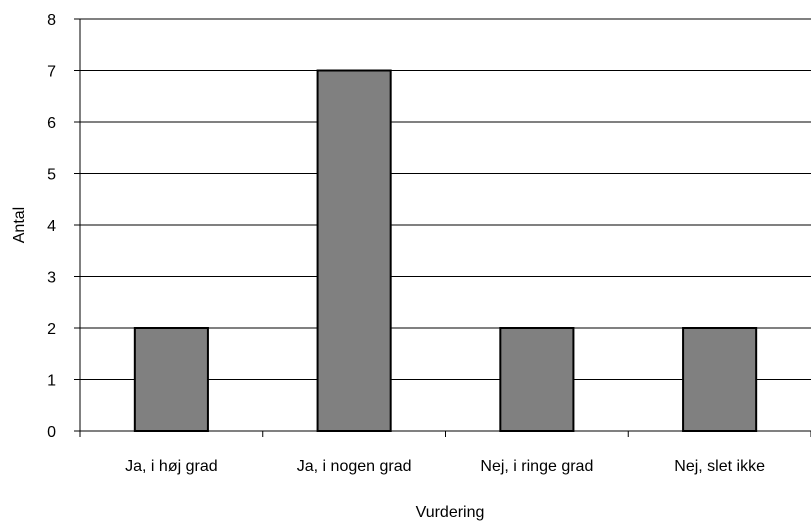 The height and width of the screenshot is (521, 811). What do you see at coordinates (51, 226) in the screenshot?
I see `y-tick-label: 4` at bounding box center [51, 226].